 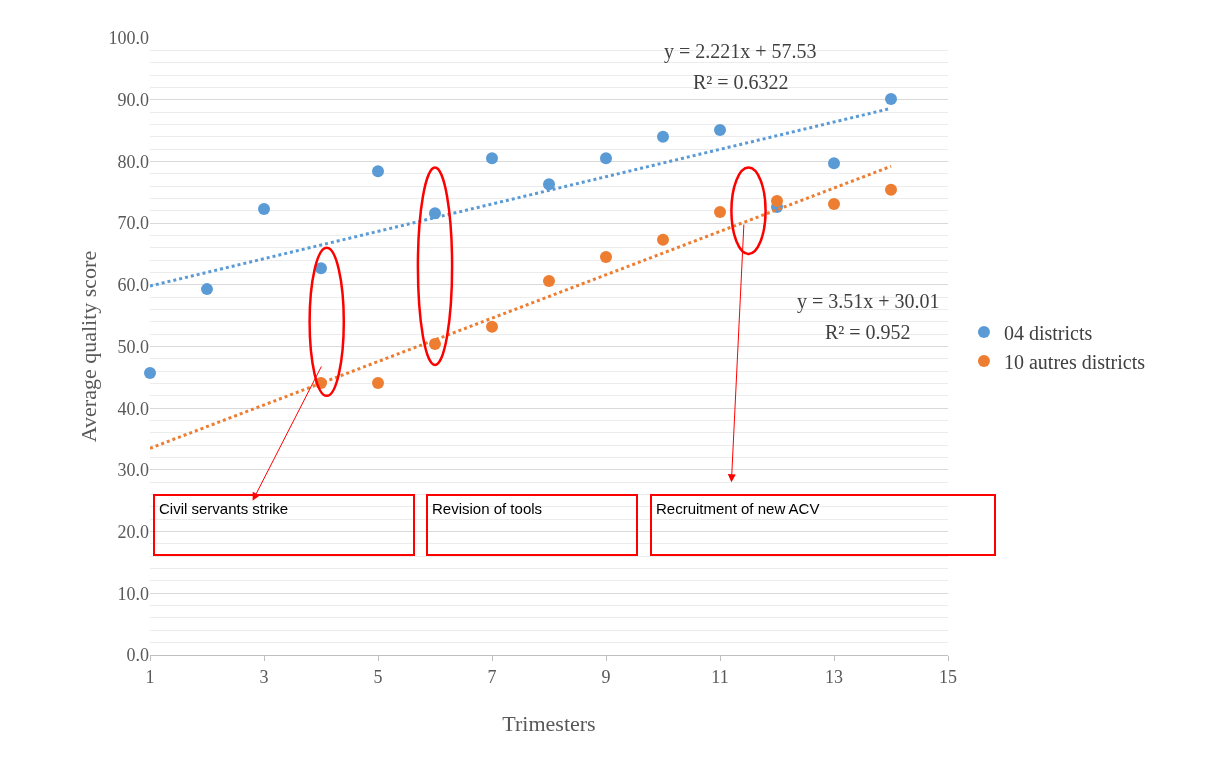 What do you see at coordinates (264, 676) in the screenshot?
I see `x-tick-label: 3` at bounding box center [264, 676].